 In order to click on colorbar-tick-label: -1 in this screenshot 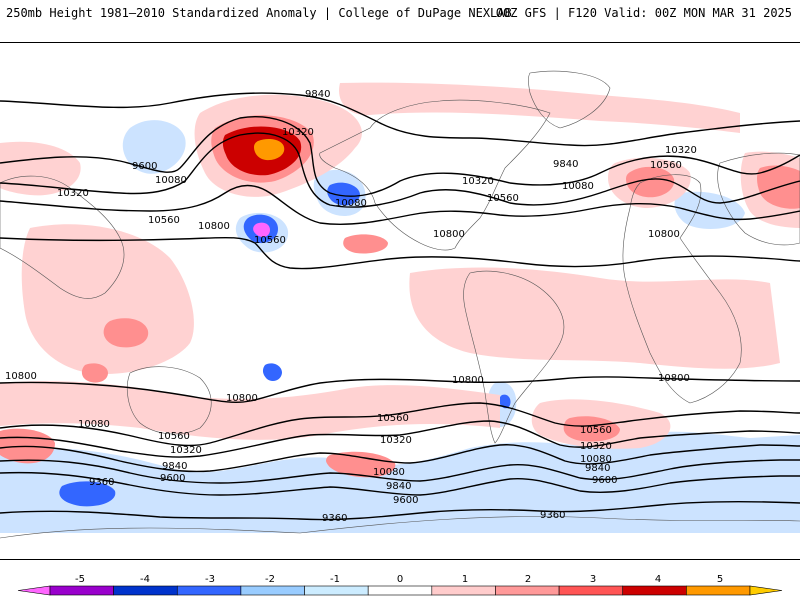, I will do `click(335, 579)`.